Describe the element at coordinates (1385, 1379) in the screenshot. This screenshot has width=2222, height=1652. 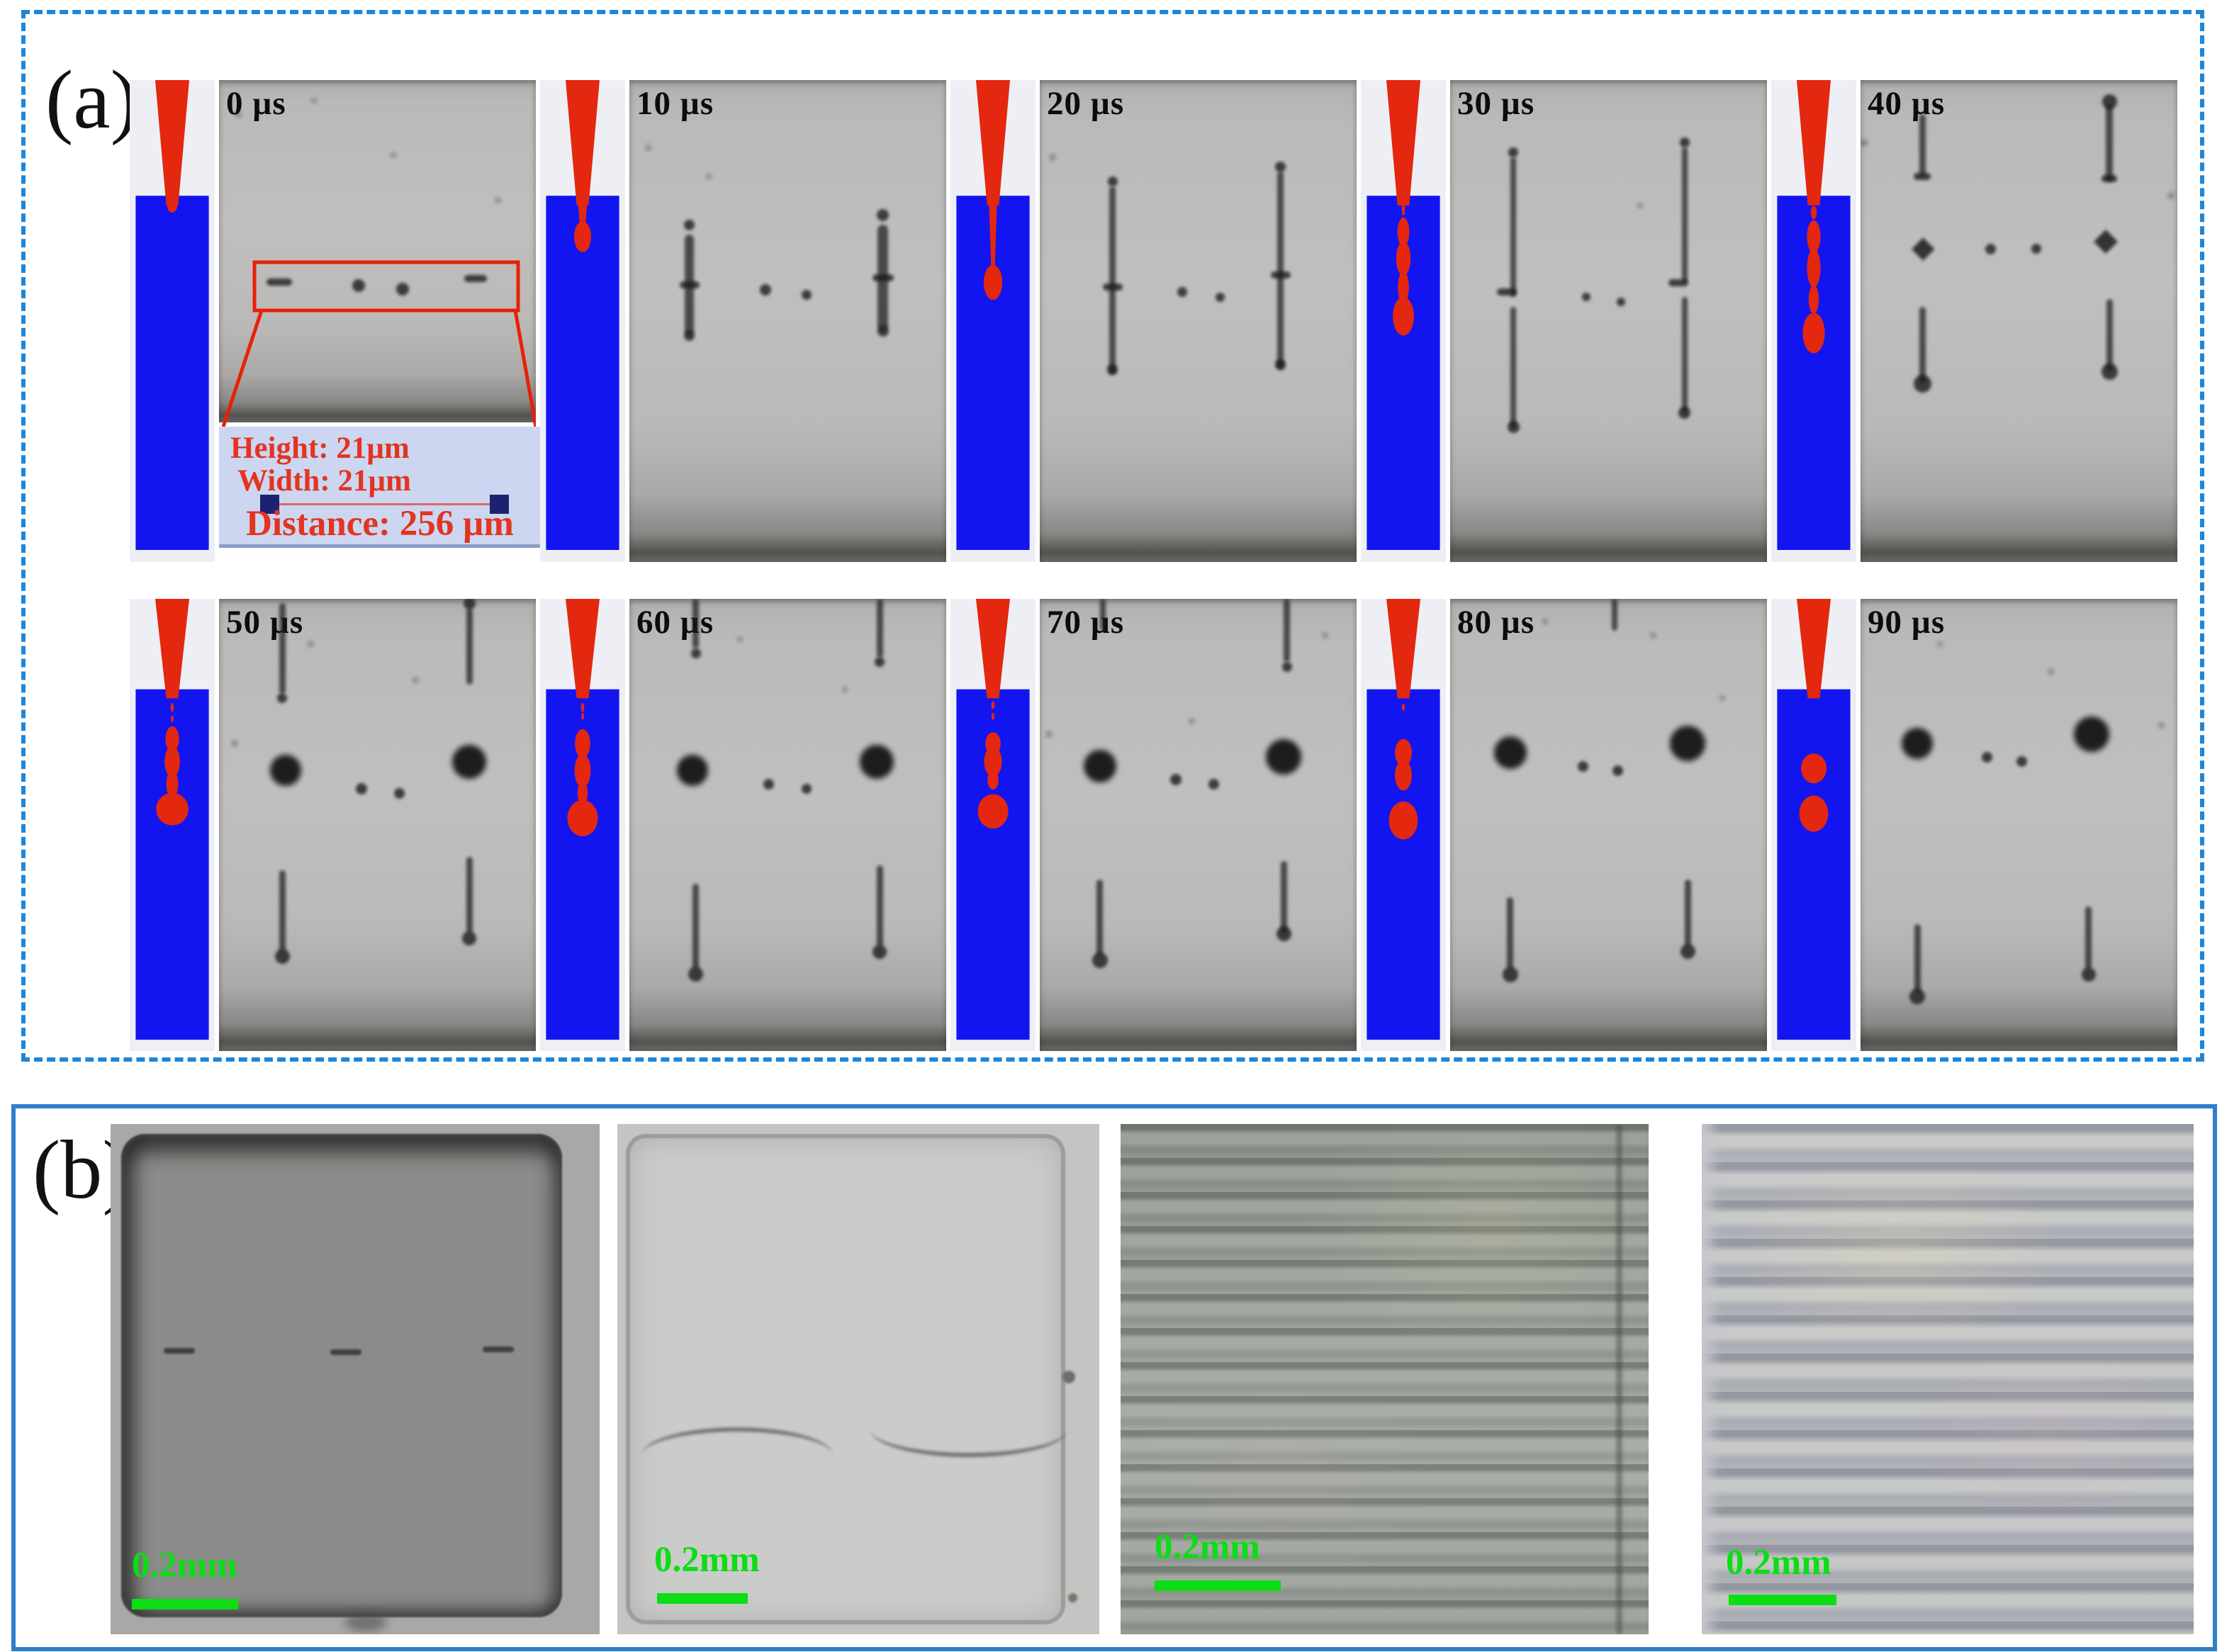
I see `printed-square-ridged: 0.2mm` at that location.